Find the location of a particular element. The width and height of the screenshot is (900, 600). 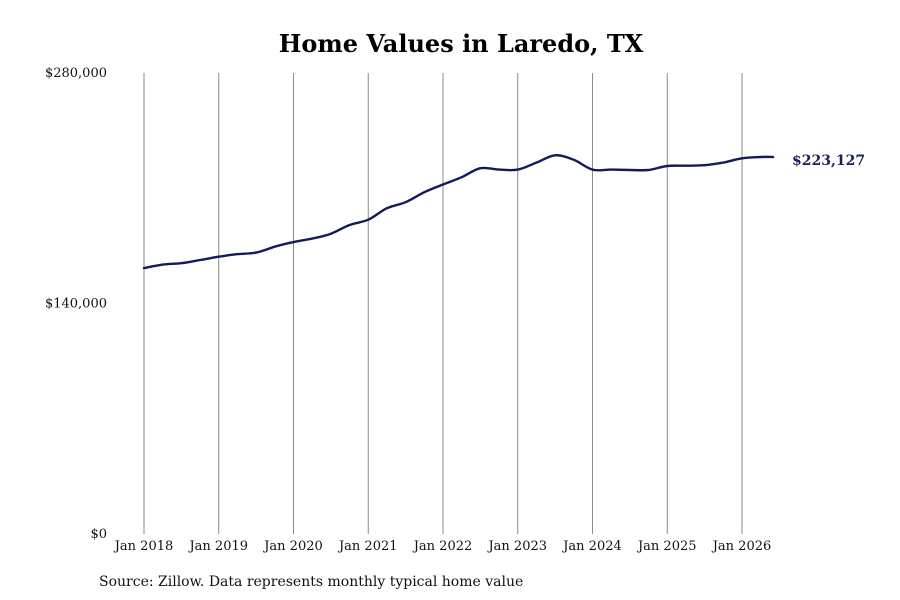

chart-title: Home Values in Laredo, TX is located at coordinates (461, 43).